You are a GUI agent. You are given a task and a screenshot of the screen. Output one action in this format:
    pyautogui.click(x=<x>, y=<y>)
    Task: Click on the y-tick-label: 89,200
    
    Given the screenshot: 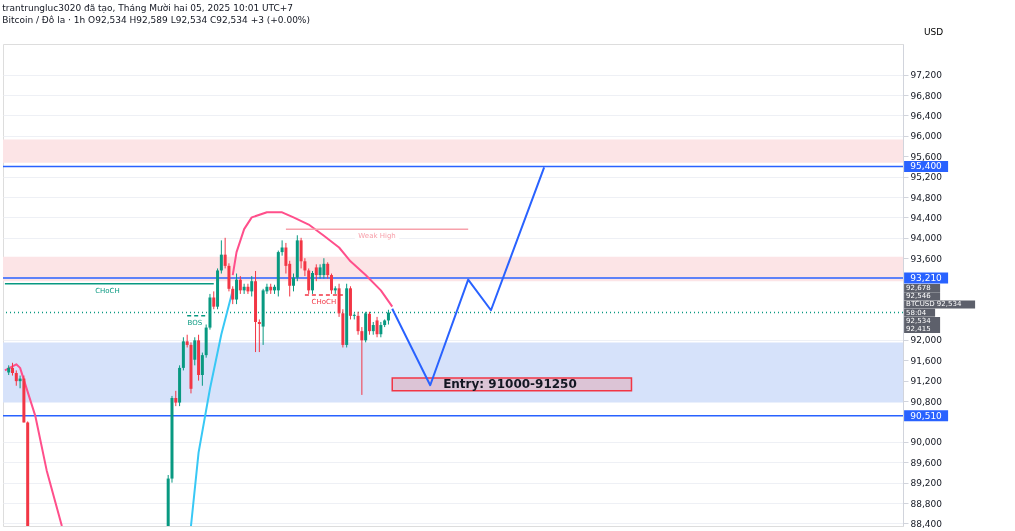 What is the action you would take?
    pyautogui.click(x=926, y=483)
    